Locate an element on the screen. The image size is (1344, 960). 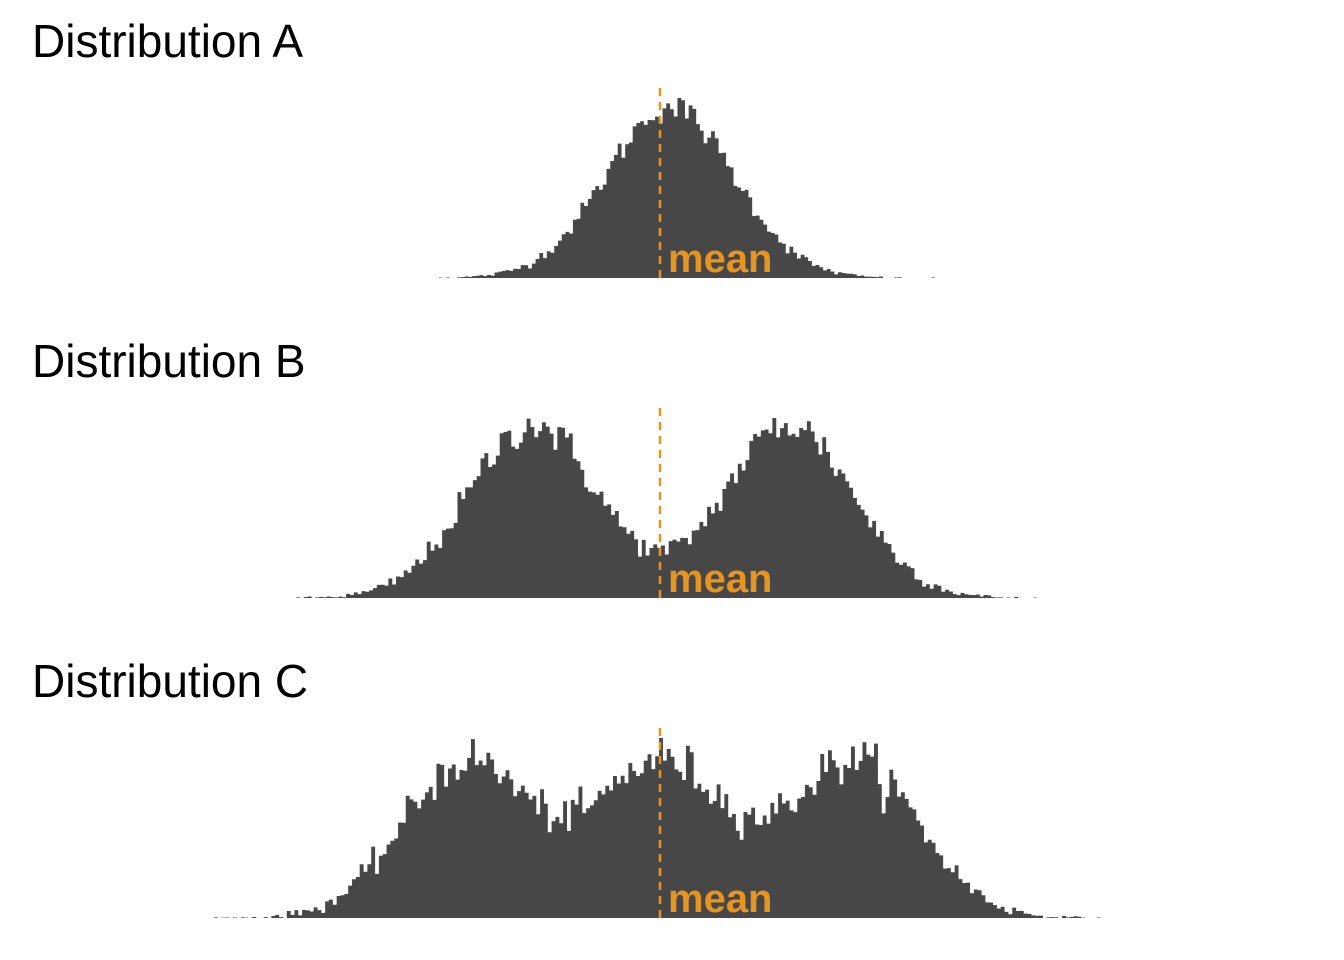
mean-label-a: mean is located at coordinates (720, 259).